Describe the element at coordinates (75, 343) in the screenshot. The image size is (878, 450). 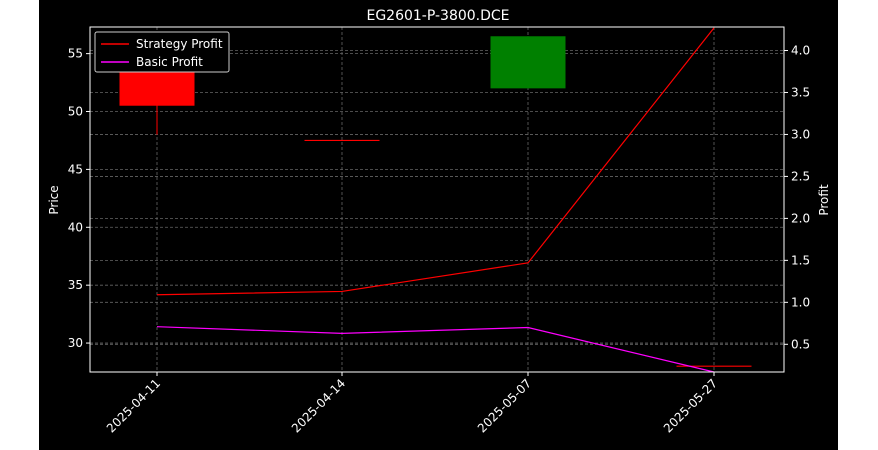
I see `left-tick-label-30: 30` at that location.